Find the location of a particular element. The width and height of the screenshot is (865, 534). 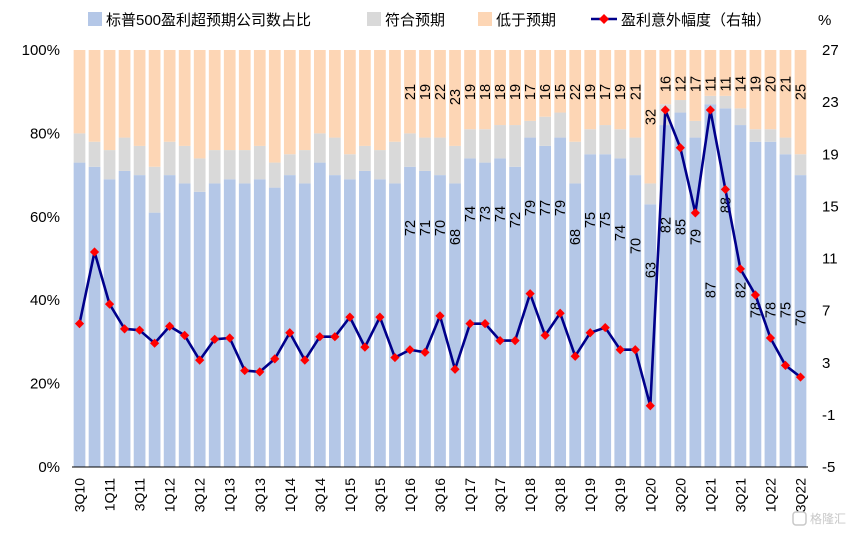

bar-segment-1-3Q17 is located at coordinates (500, 142).